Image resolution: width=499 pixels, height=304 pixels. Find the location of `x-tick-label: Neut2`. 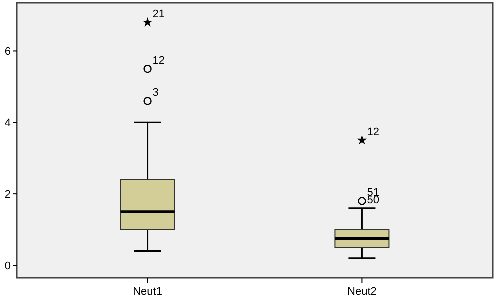

x-tick-label: Neut2 is located at coordinates (362, 292).